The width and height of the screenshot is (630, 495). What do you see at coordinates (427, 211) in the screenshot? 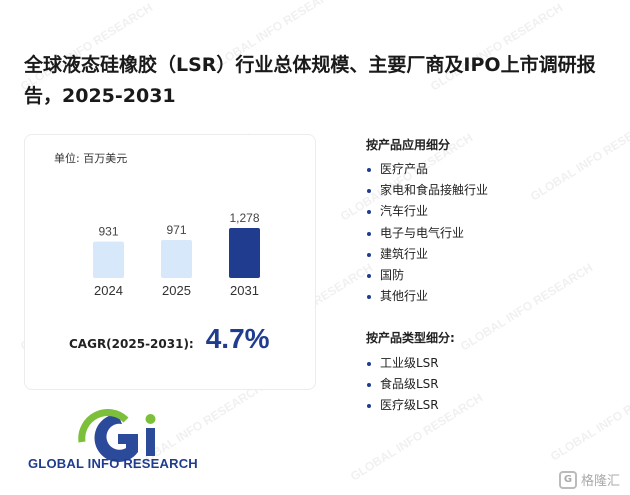
I see `application-item: 汽车行业` at bounding box center [427, 211].